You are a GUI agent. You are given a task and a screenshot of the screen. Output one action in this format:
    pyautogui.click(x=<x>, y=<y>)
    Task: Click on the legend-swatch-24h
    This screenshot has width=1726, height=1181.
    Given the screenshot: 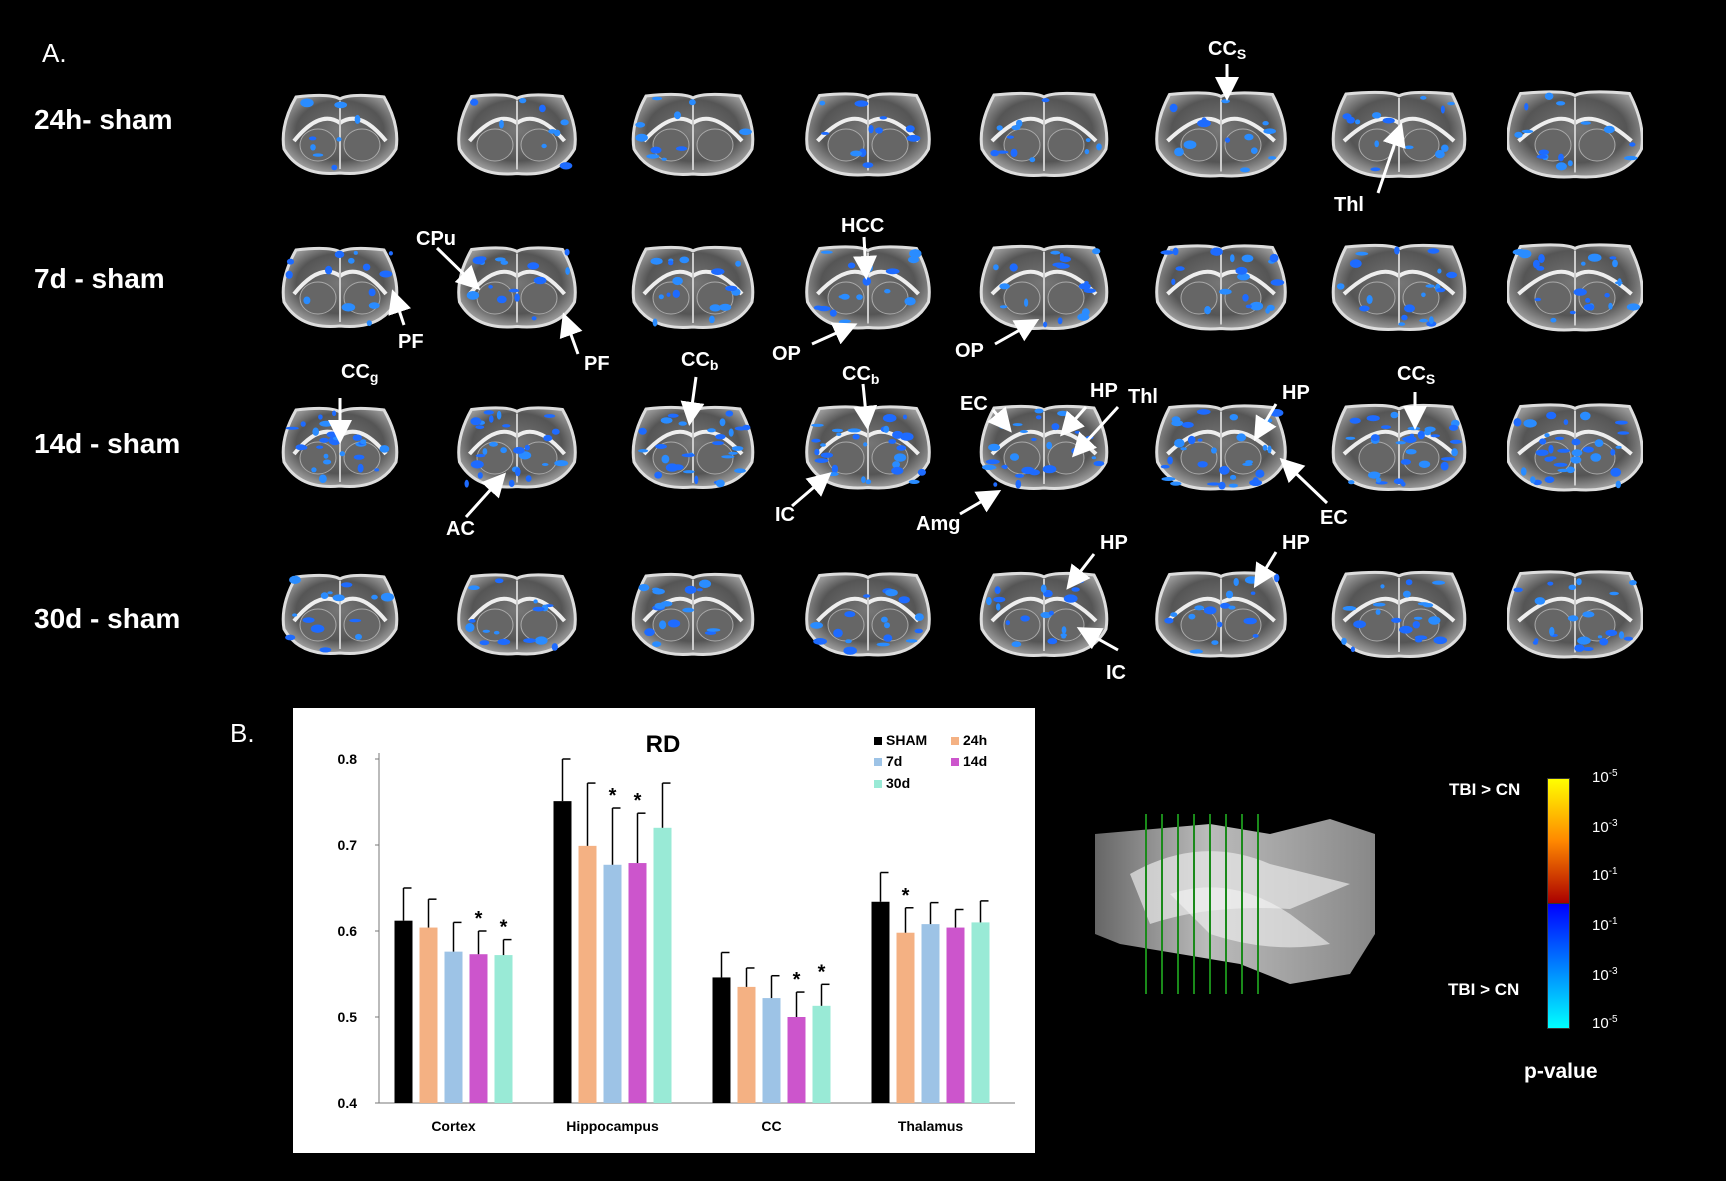 What is the action you would take?
    pyautogui.click(x=955, y=741)
    